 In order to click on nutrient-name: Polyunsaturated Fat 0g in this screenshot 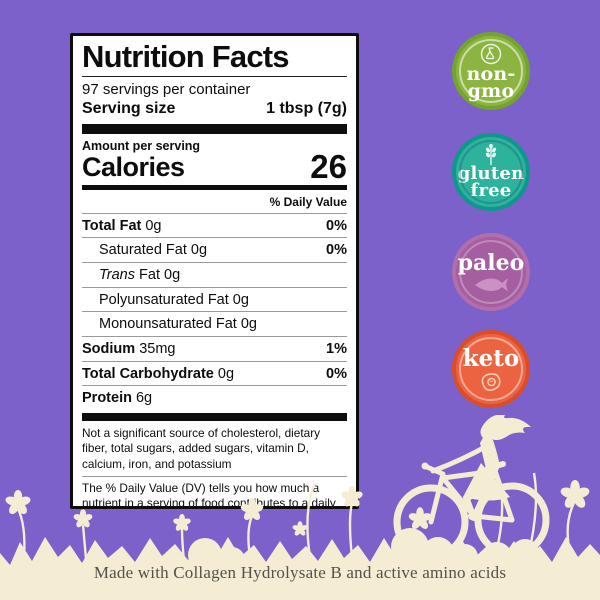, I will do `click(174, 299)`.